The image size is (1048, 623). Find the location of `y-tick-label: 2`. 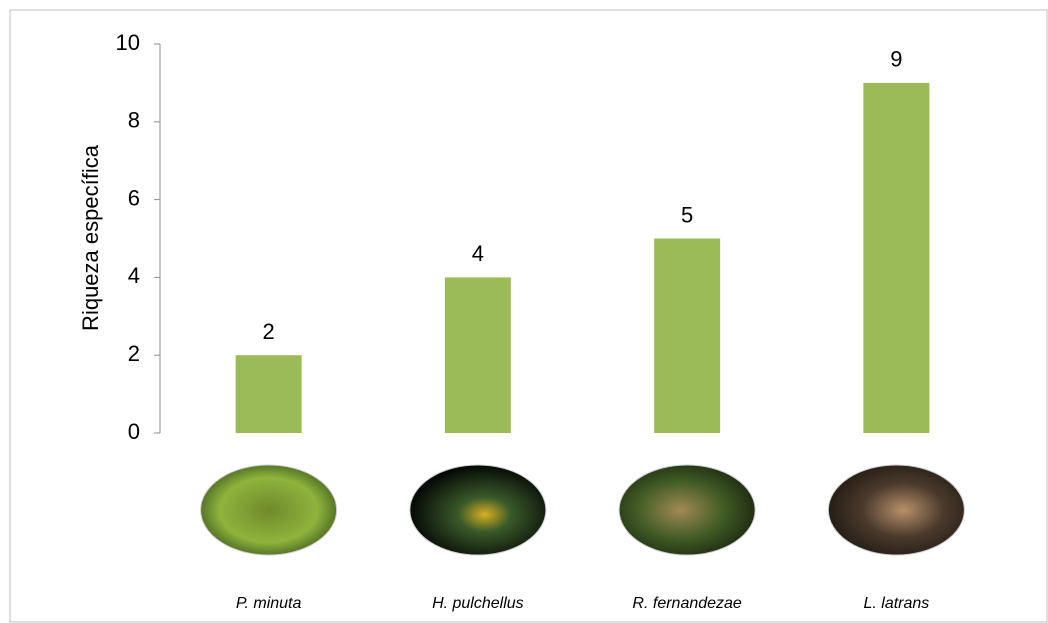

y-tick-label: 2 is located at coordinates (134, 353).